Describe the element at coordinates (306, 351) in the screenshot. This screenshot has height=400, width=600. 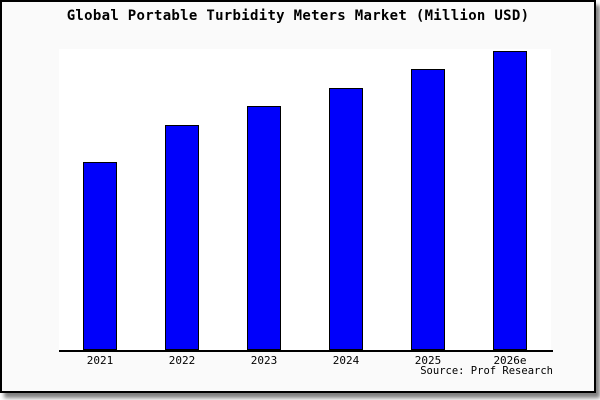
I see `x-axis-line` at that location.